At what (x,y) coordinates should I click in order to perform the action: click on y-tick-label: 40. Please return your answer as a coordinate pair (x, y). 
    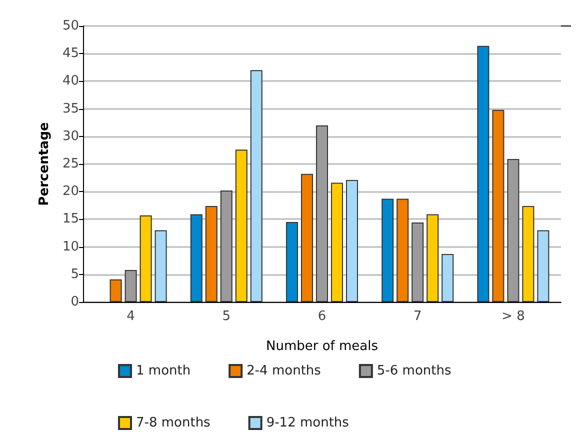
    Looking at the image, I should click on (70, 81).